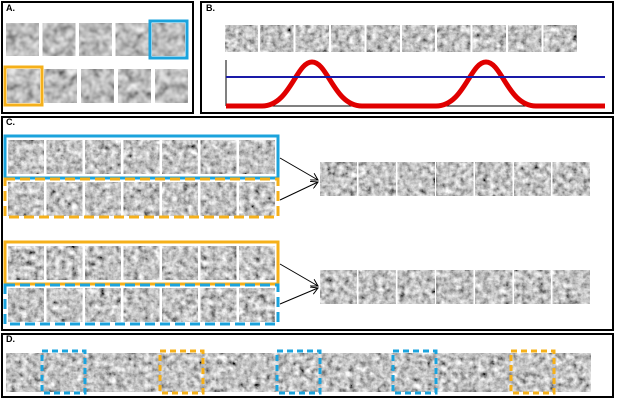 The width and height of the screenshot is (617, 400). I want to click on panel-label: A., so click(10, 8).